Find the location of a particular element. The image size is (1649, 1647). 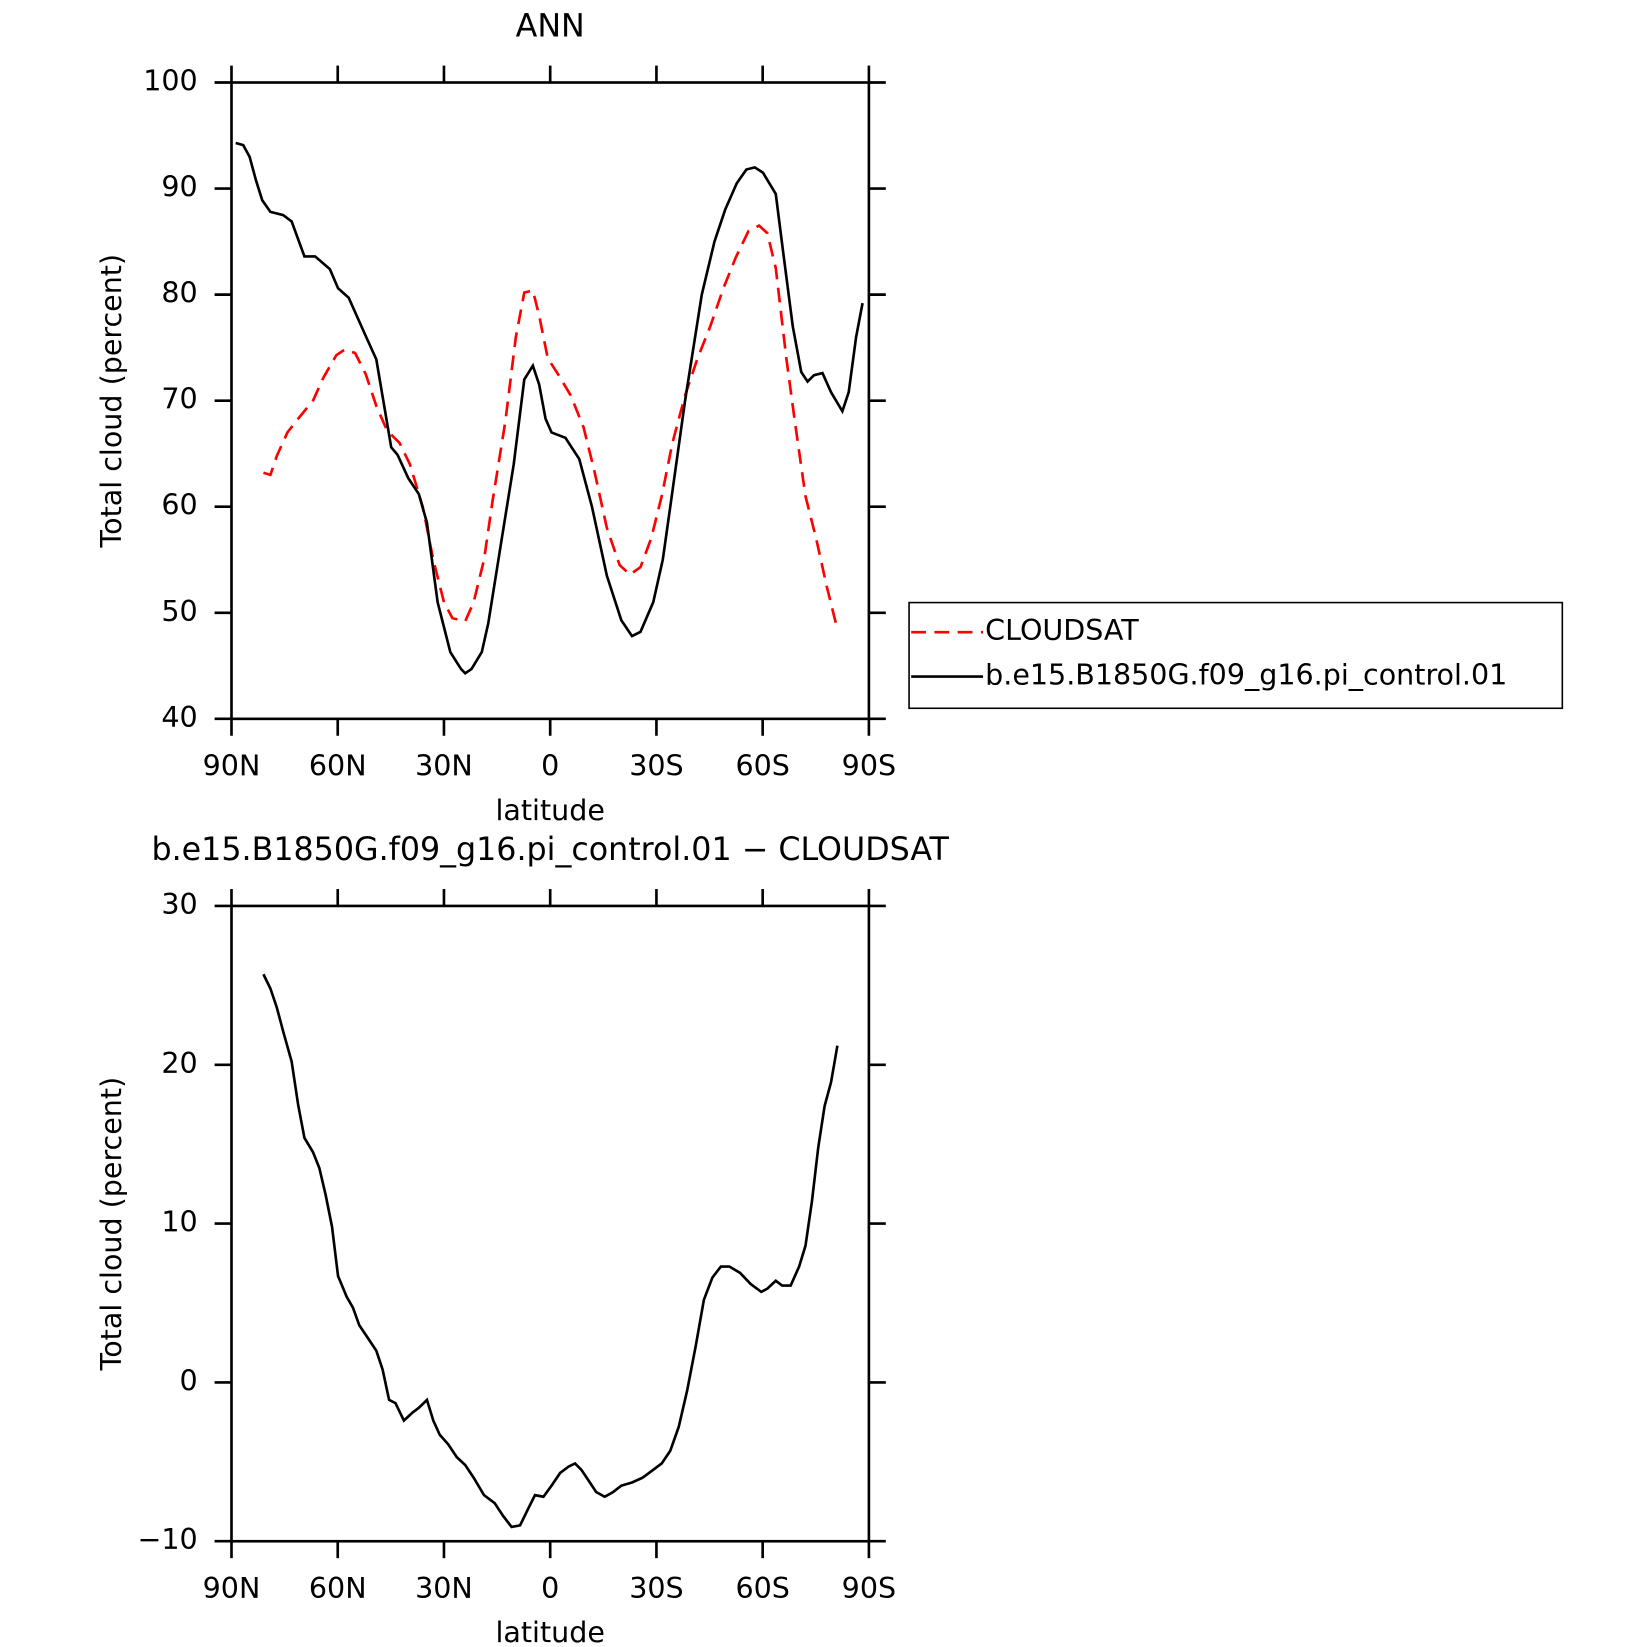

y-tick-label: 10 is located at coordinates (179, 1222).